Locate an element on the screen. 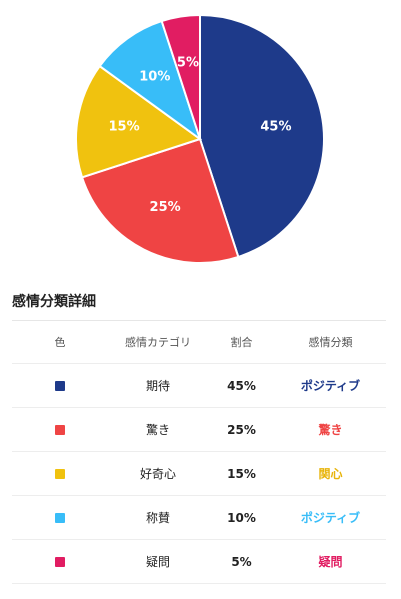  slice-label-1: 25% is located at coordinates (165, 207).